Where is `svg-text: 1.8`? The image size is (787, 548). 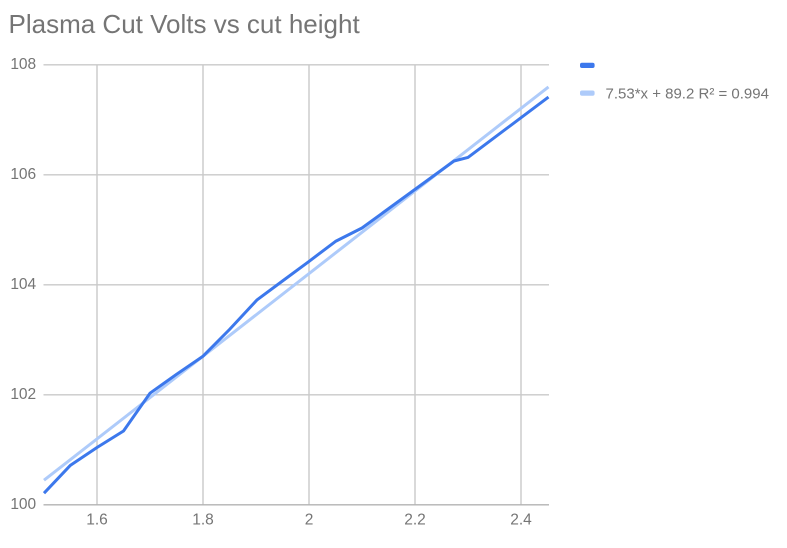
svg-text: 1.8 is located at coordinates (203, 520).